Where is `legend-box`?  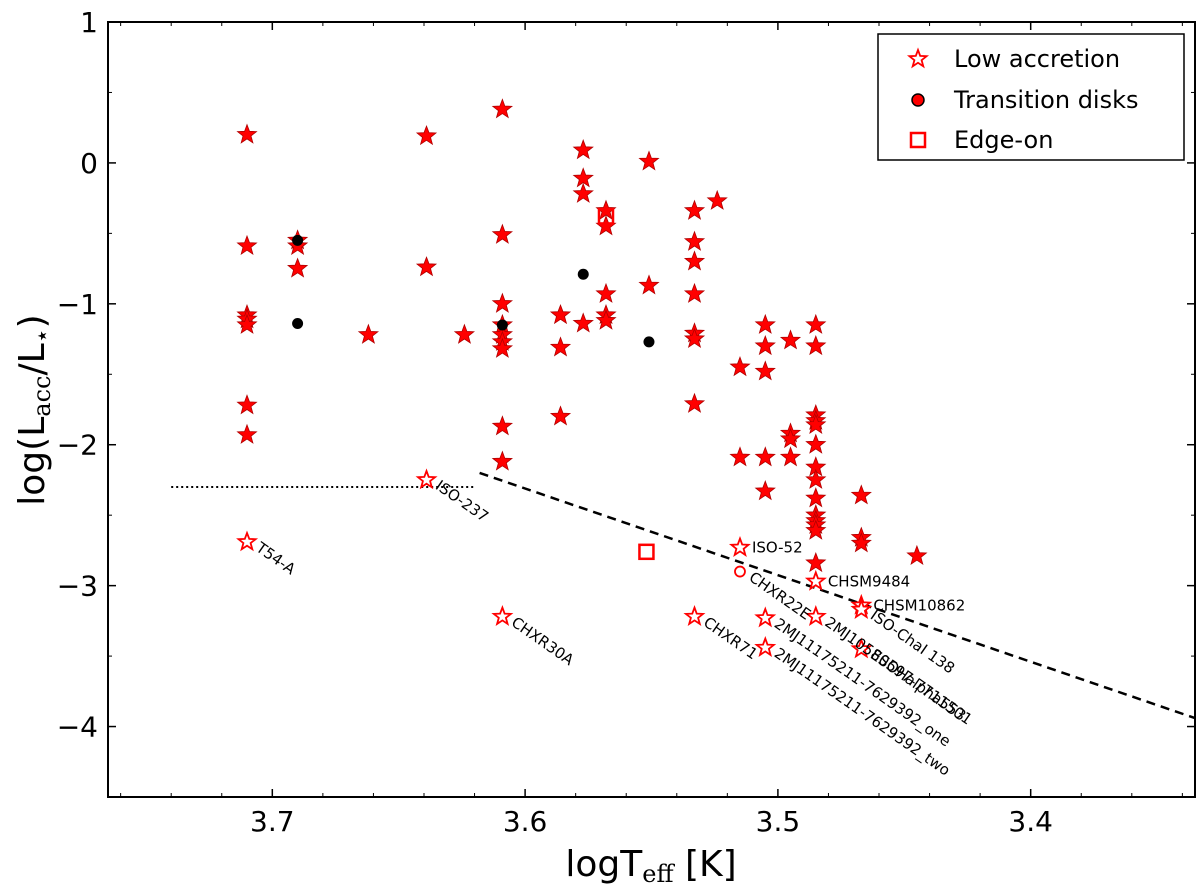 legend-box is located at coordinates (1031, 97).